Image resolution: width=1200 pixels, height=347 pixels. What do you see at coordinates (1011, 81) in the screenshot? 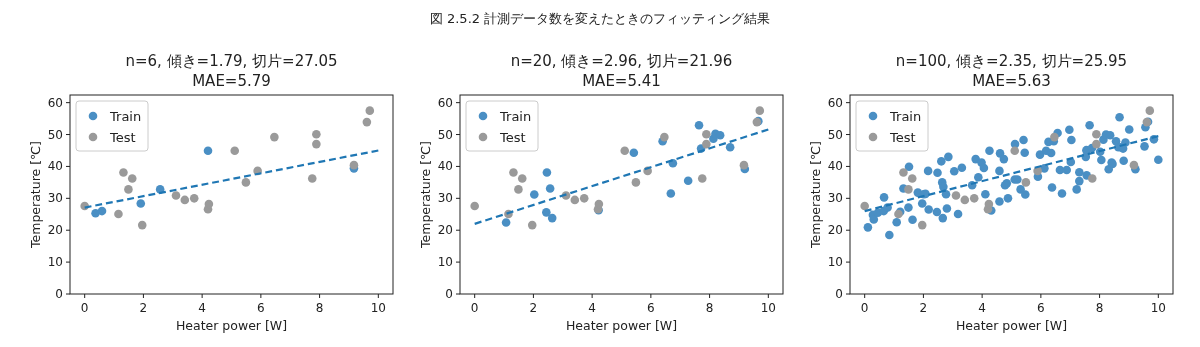
I see `chart-subtitle: MAE=5.63` at bounding box center [1011, 81].